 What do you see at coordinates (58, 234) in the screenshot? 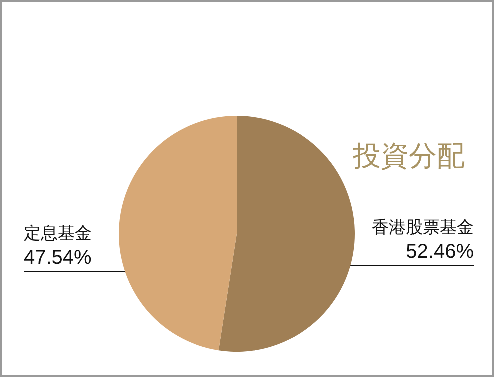
I see `slice-label: 定息基金` at bounding box center [58, 234].